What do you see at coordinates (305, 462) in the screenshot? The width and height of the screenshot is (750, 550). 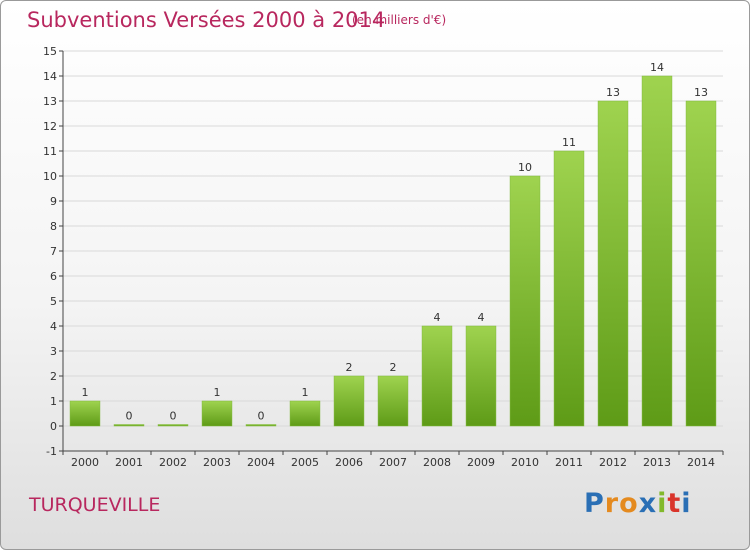 I see `x-tick-label: 2005` at bounding box center [305, 462].